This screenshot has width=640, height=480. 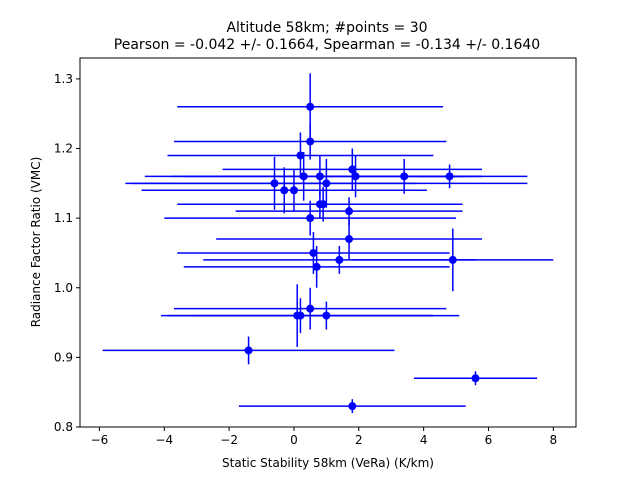 I want to click on x-axis-label: Static Stability 58km (VeRa) (K/km), so click(x=328, y=463).